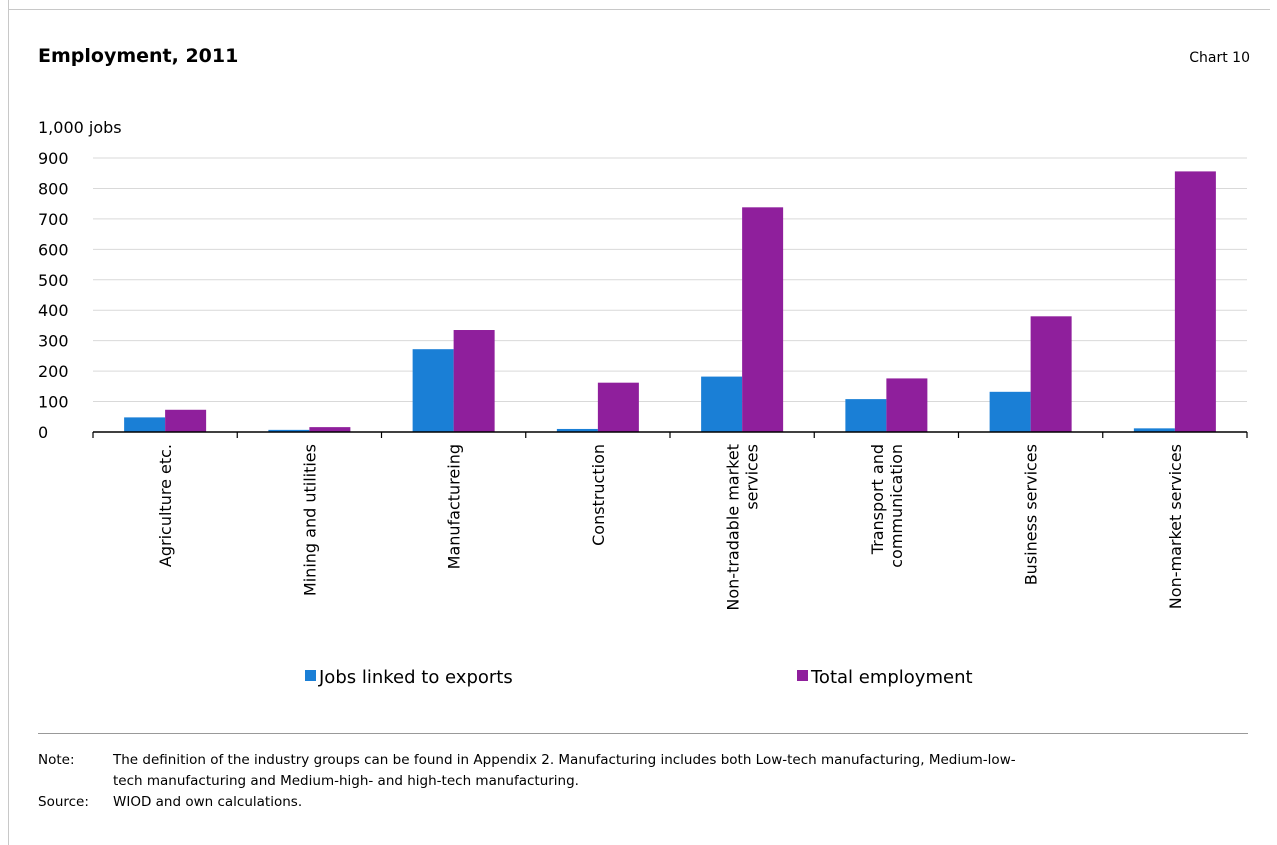 This screenshot has height=845, width=1277. What do you see at coordinates (415, 677) in the screenshot?
I see `legend-label: Jobs linked to exports` at bounding box center [415, 677].